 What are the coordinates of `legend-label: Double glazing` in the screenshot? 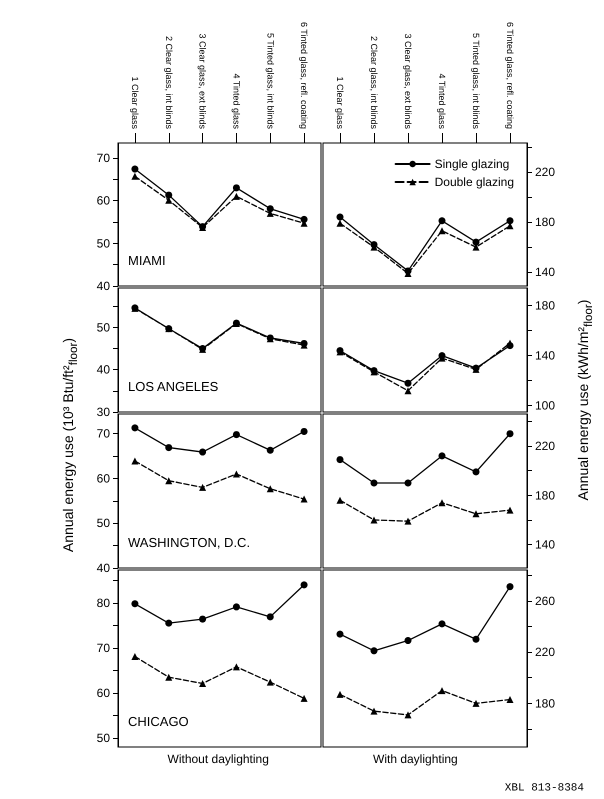 It's located at (474, 182).